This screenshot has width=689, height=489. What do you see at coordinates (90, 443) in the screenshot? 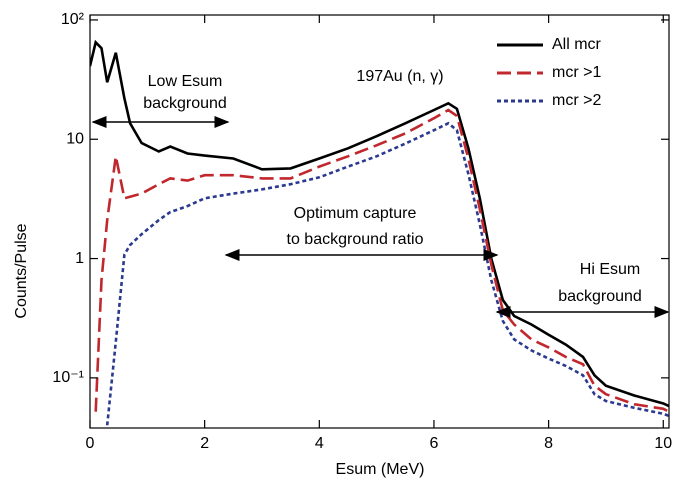
I see `x-tick-label: 0` at bounding box center [90, 443].